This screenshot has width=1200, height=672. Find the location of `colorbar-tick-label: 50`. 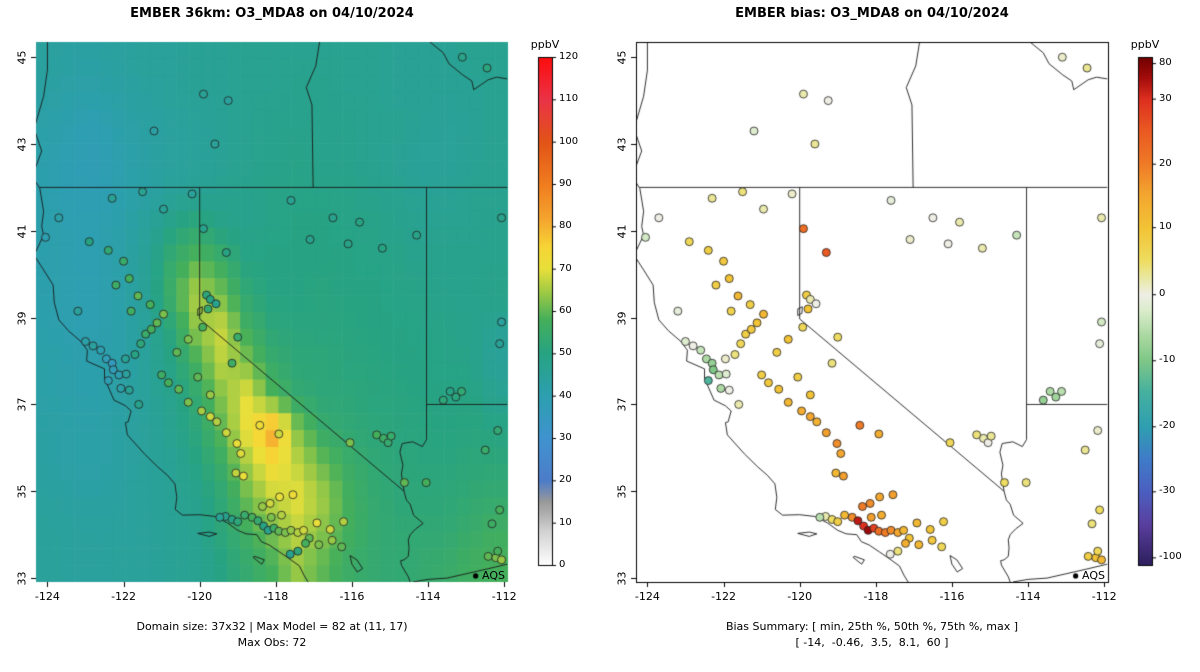

colorbar-tick-label: 50 is located at coordinates (565, 353).